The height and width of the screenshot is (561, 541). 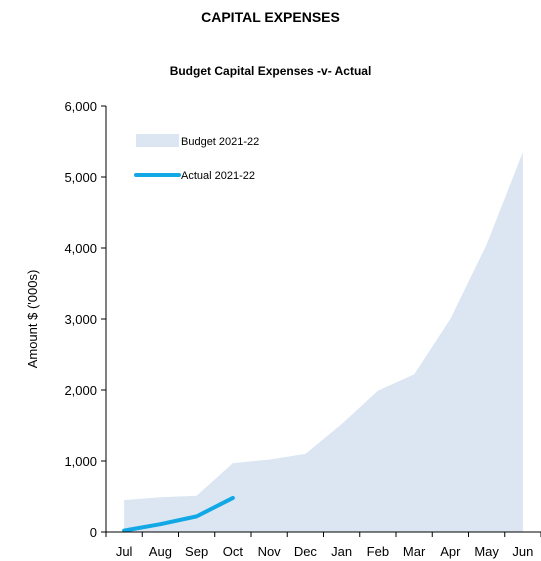 What do you see at coordinates (218, 176) in the screenshot?
I see `legend-label-actual: Actual 2021-22` at bounding box center [218, 176].